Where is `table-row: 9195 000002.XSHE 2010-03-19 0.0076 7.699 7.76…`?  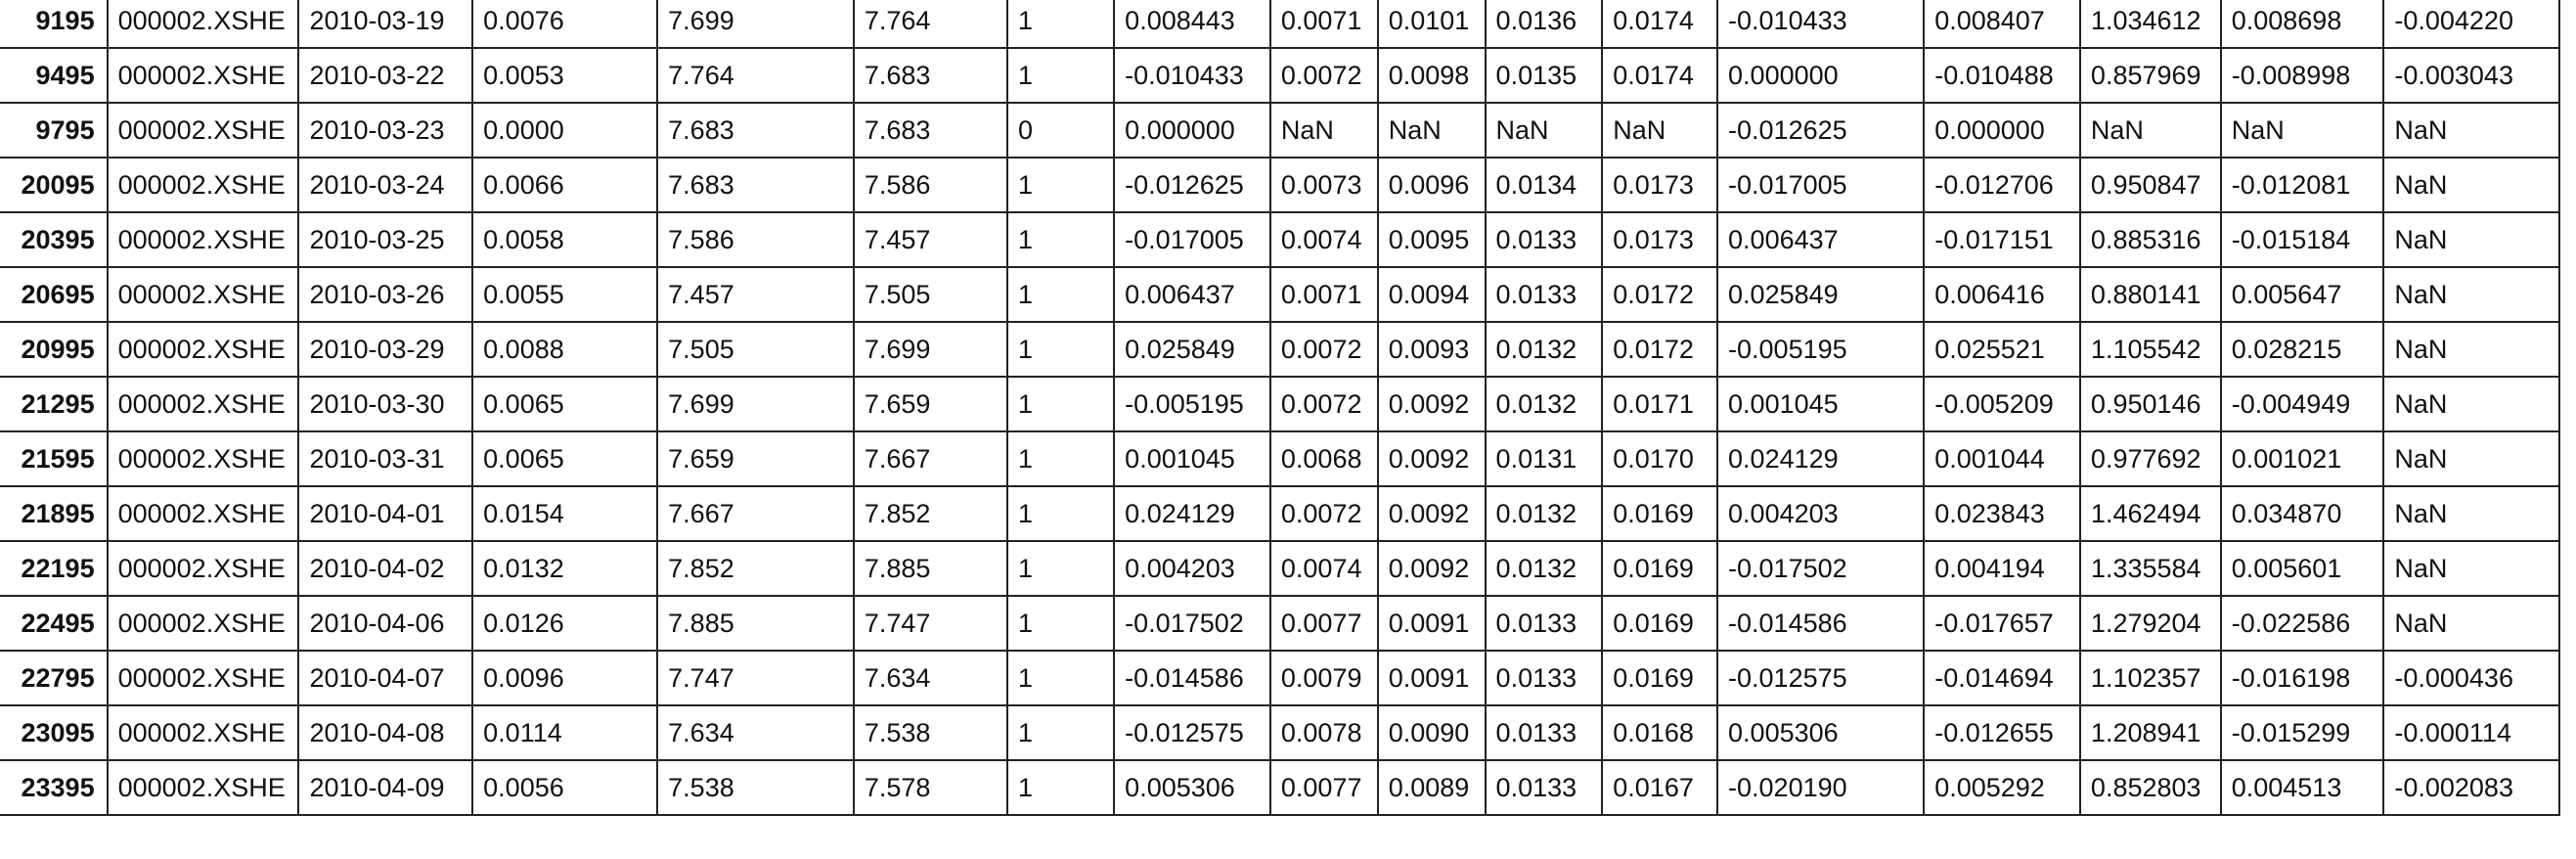
table-row: 9195 000002.XSHE 2010-03-19 0.0076 7.699 7.76… is located at coordinates (1280, 25).